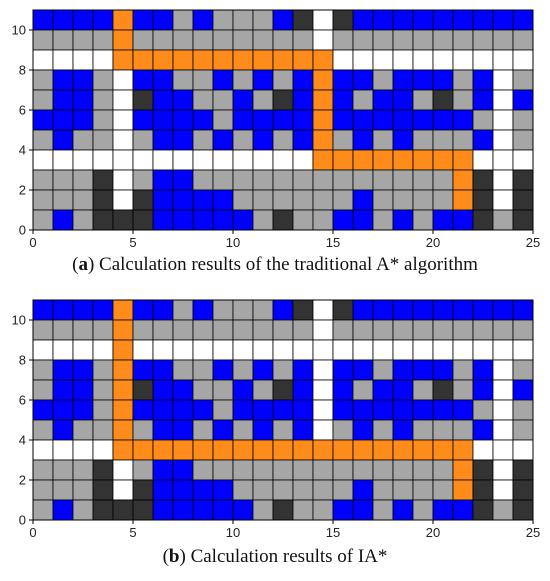 This screenshot has width=550, height=581. I want to click on y-tick-label: 10, so click(19, 320).